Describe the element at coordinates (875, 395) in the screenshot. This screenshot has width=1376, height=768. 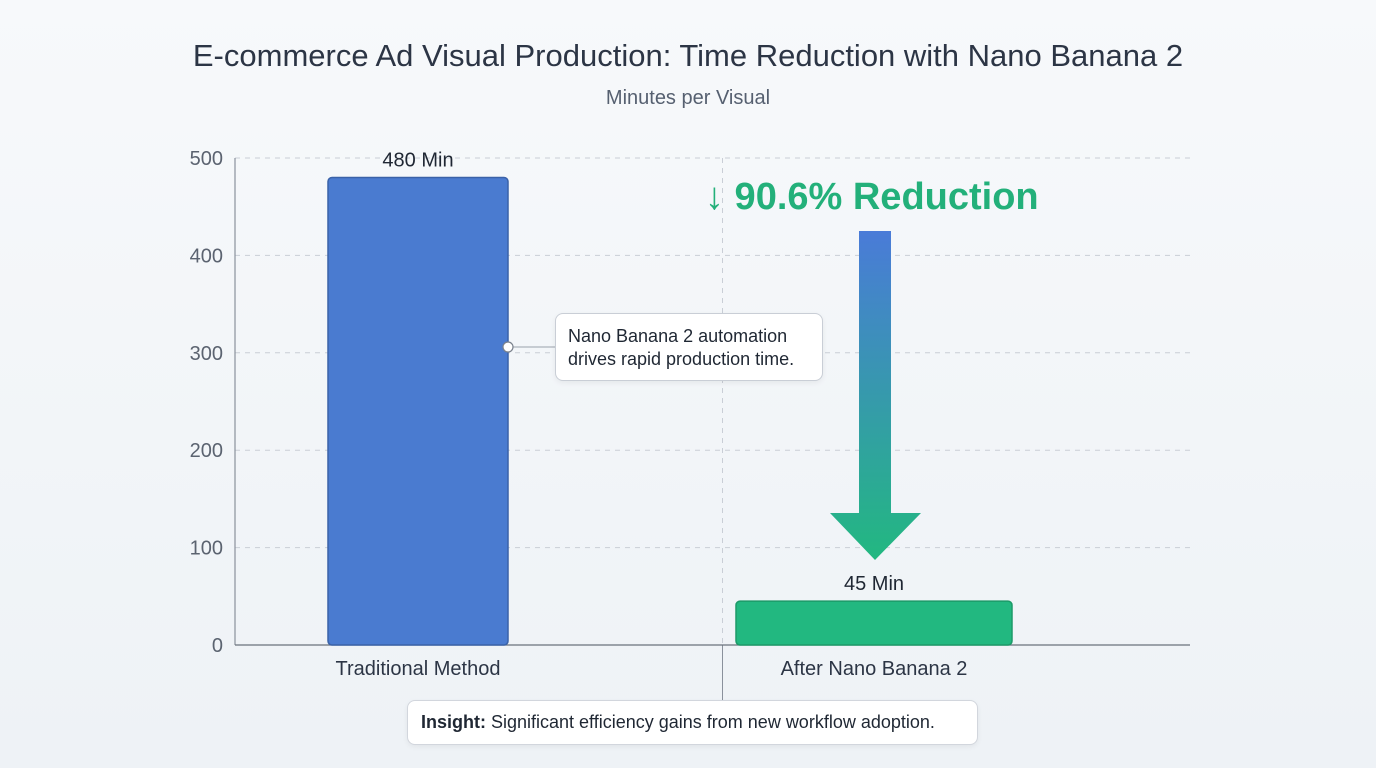
I see `reduction-arrow` at that location.